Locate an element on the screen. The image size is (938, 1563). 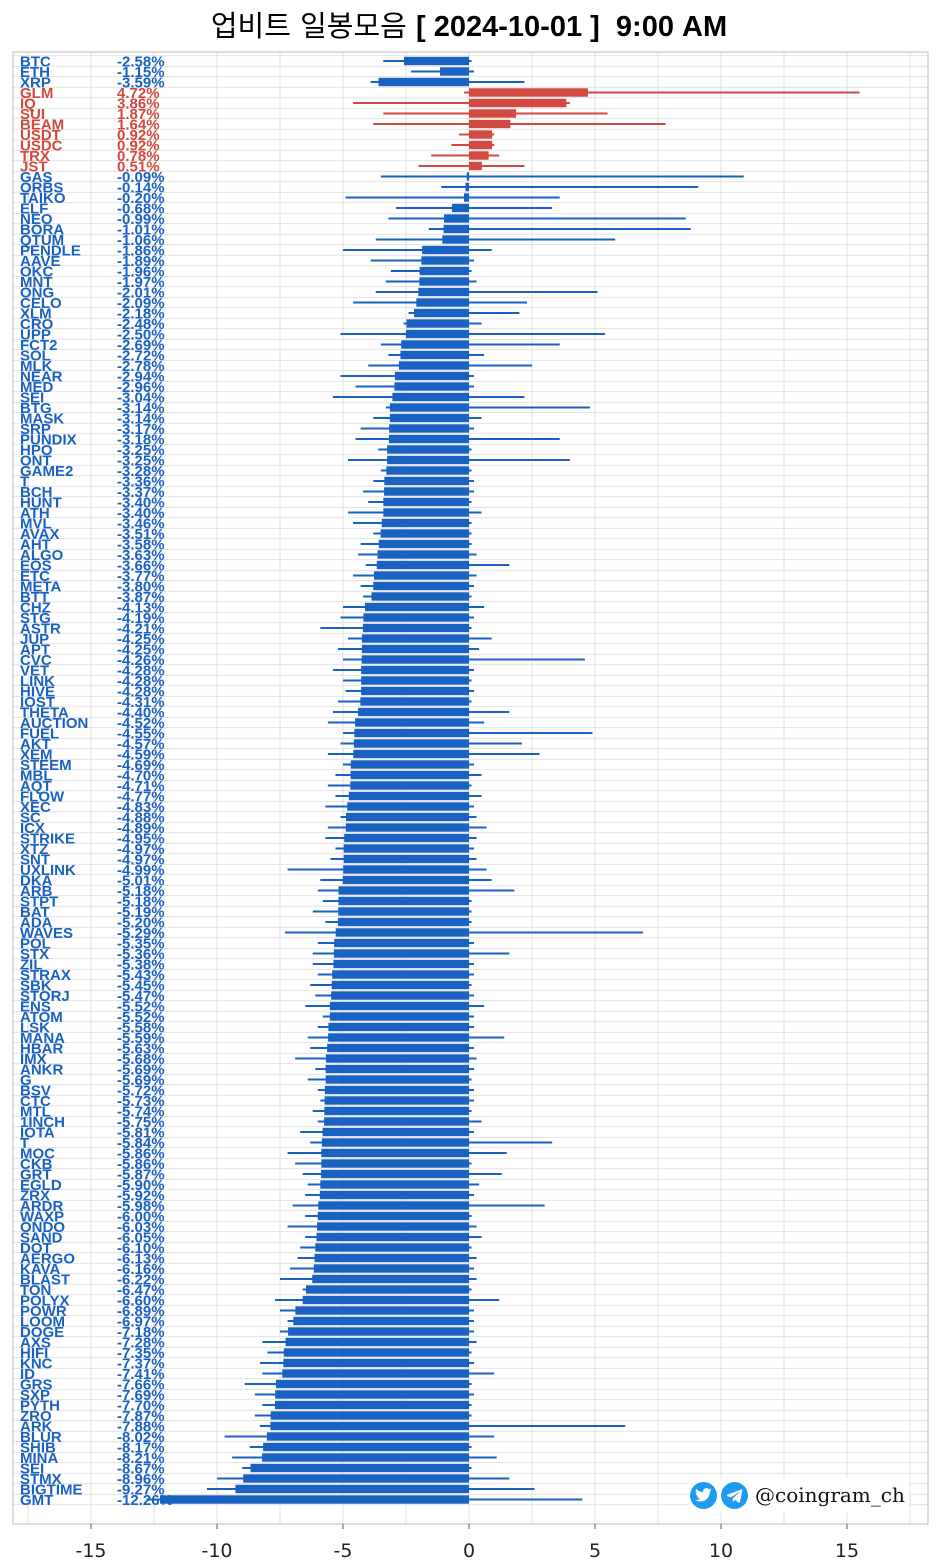
percent-label: -5.47% is located at coordinates (141, 996).